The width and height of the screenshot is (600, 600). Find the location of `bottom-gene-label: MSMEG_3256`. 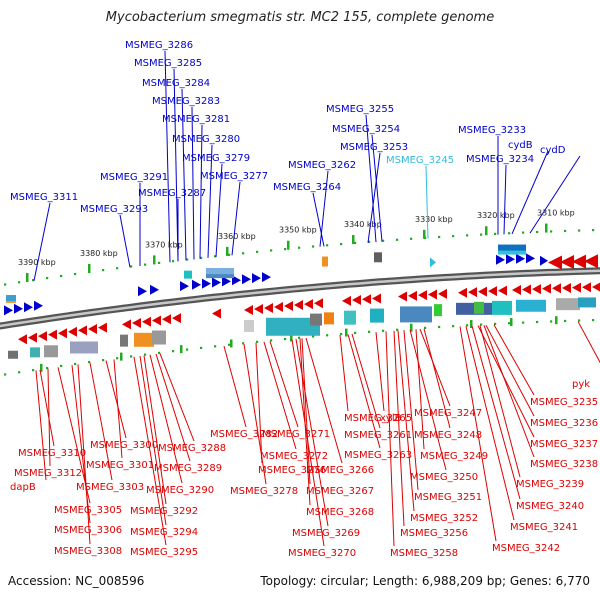

bottom-gene-label: MSMEG_3256 is located at coordinates (434, 533).